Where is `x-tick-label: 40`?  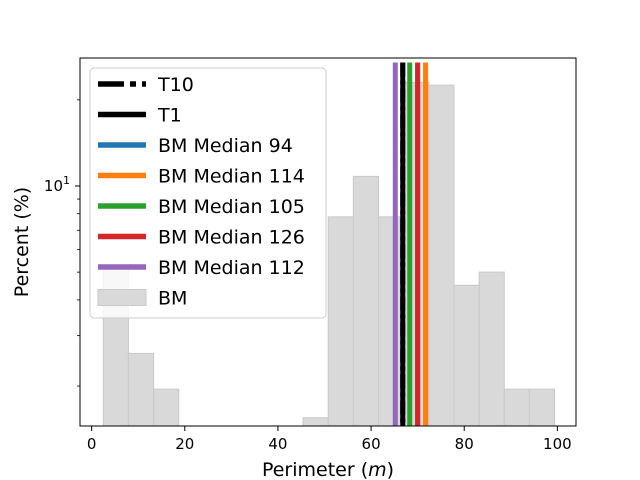 x-tick-label: 40 is located at coordinates (277, 444).